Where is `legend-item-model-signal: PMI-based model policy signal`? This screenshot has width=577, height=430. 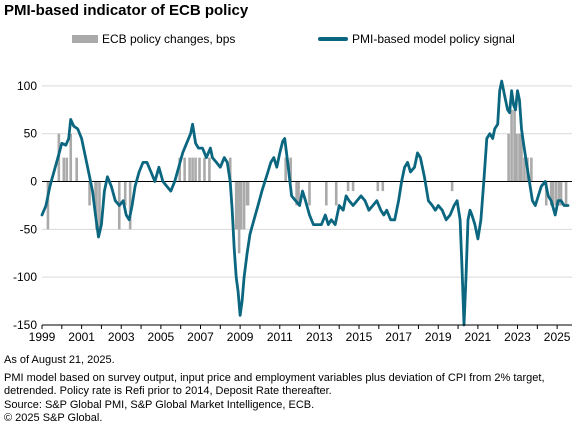 legend-item-model-signal: PMI-based model policy signal is located at coordinates (416, 39).